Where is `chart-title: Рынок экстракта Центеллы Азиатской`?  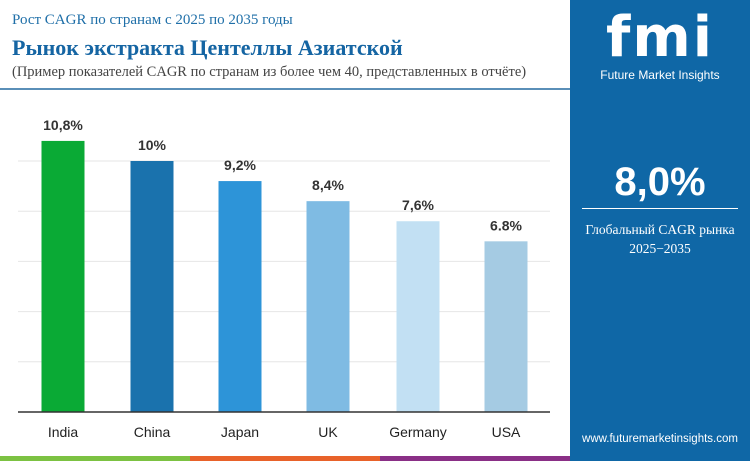
chart-title: Рынок экстракта Центеллы Азиатской is located at coordinates (207, 47).